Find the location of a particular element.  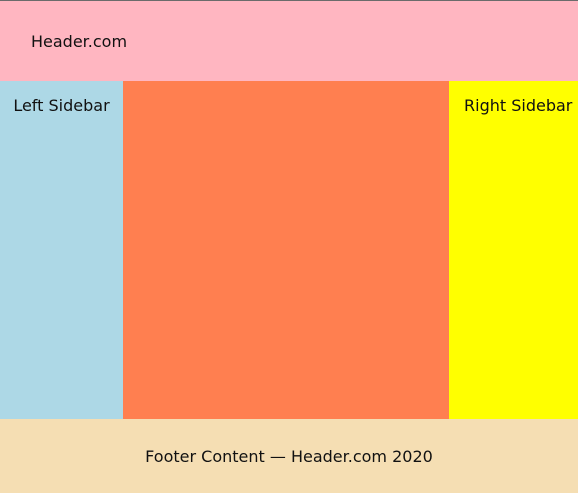

header-title: Header.com is located at coordinates (79, 41).